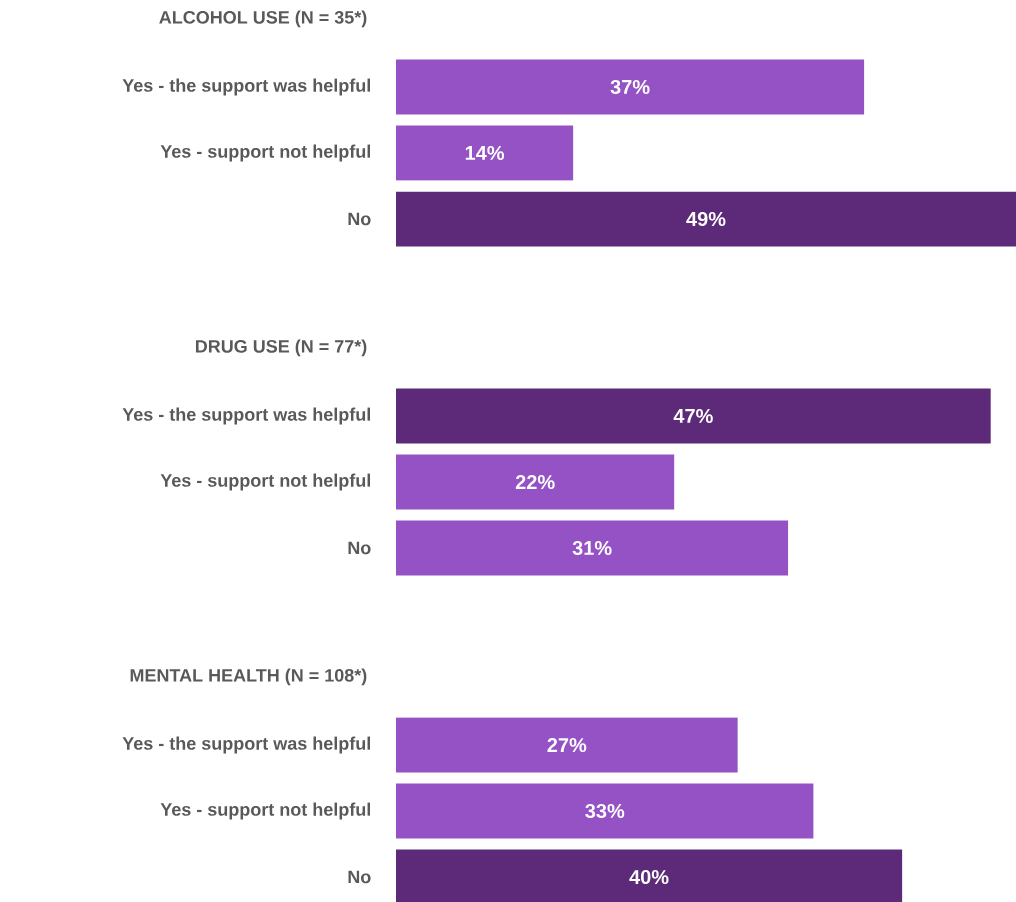 Image resolution: width=1016 pixels, height=902 pixels. What do you see at coordinates (592, 548) in the screenshot?
I see `data-label: 31%` at bounding box center [592, 548].